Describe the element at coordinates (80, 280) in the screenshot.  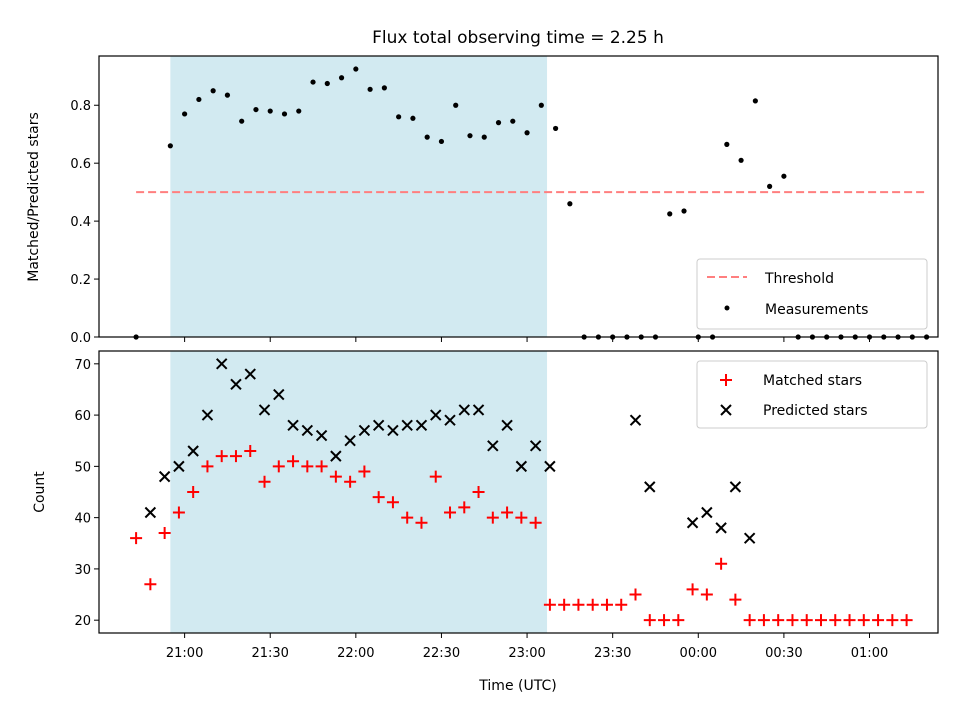
I see `y-tick-label: 0.2` at that location.